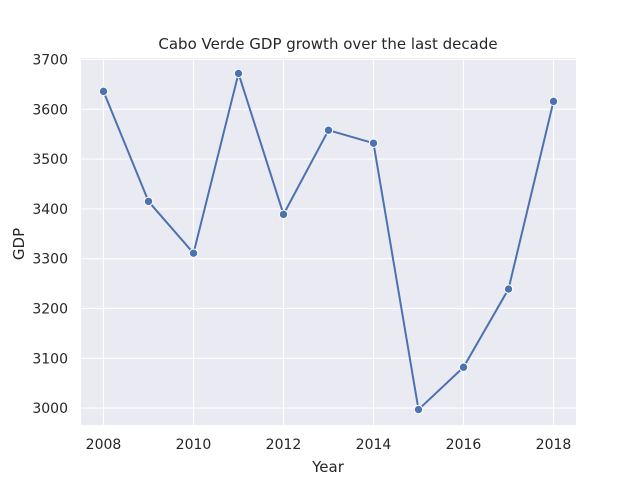 This screenshot has width=640, height=485. What do you see at coordinates (50, 210) in the screenshot?
I see `y-tick-label: 3400` at bounding box center [50, 210].